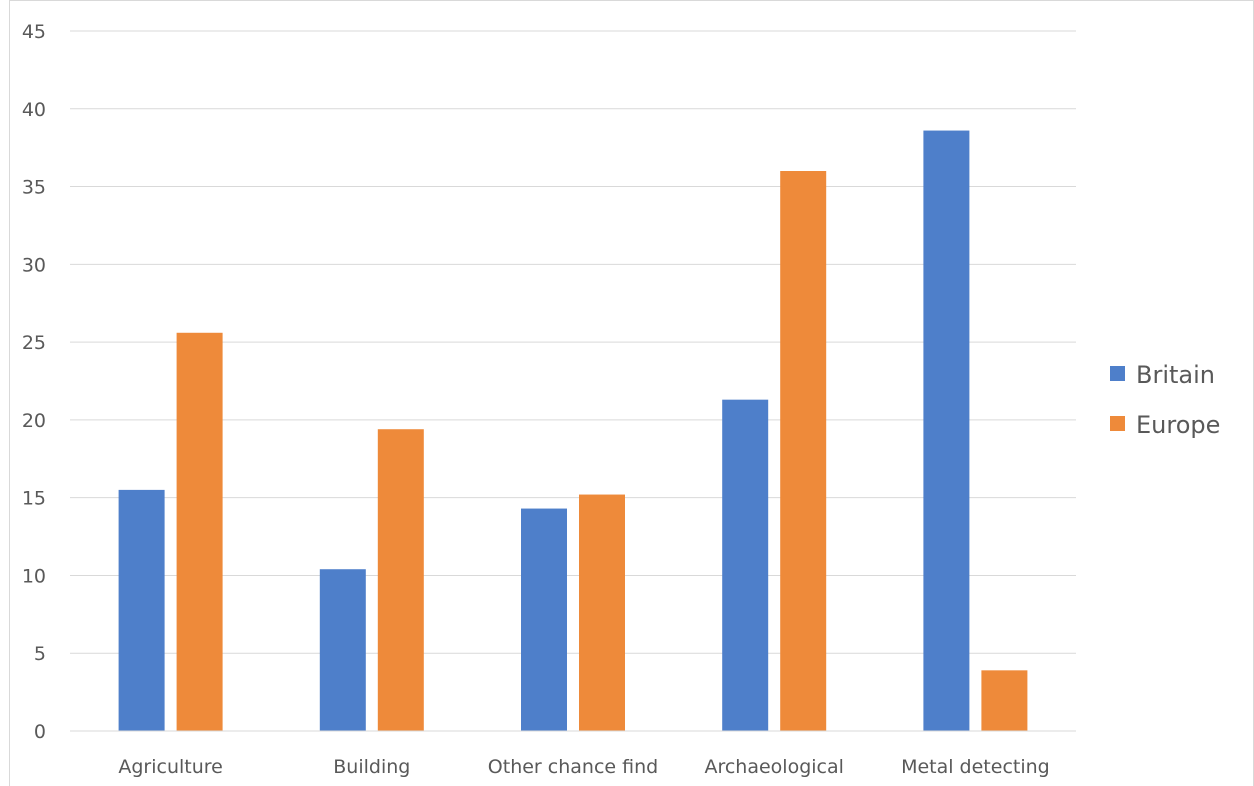 This screenshot has height=786, width=1254. What do you see at coordinates (170, 767) in the screenshot?
I see `x-tick-label: Agriculture` at bounding box center [170, 767].